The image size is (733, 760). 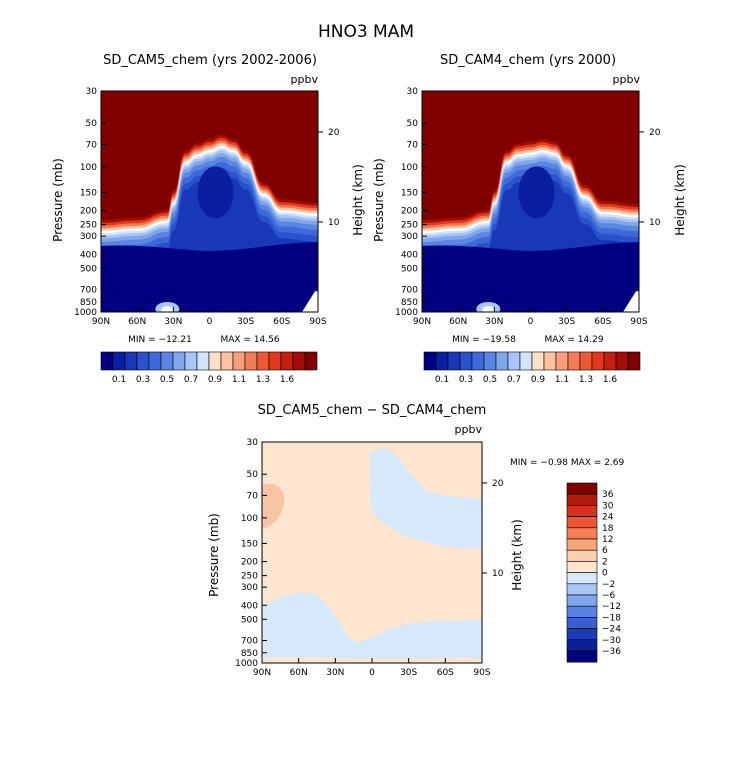 What do you see at coordinates (445, 673) in the screenshot?
I see `diff-xtick-label: 60S` at bounding box center [445, 673].